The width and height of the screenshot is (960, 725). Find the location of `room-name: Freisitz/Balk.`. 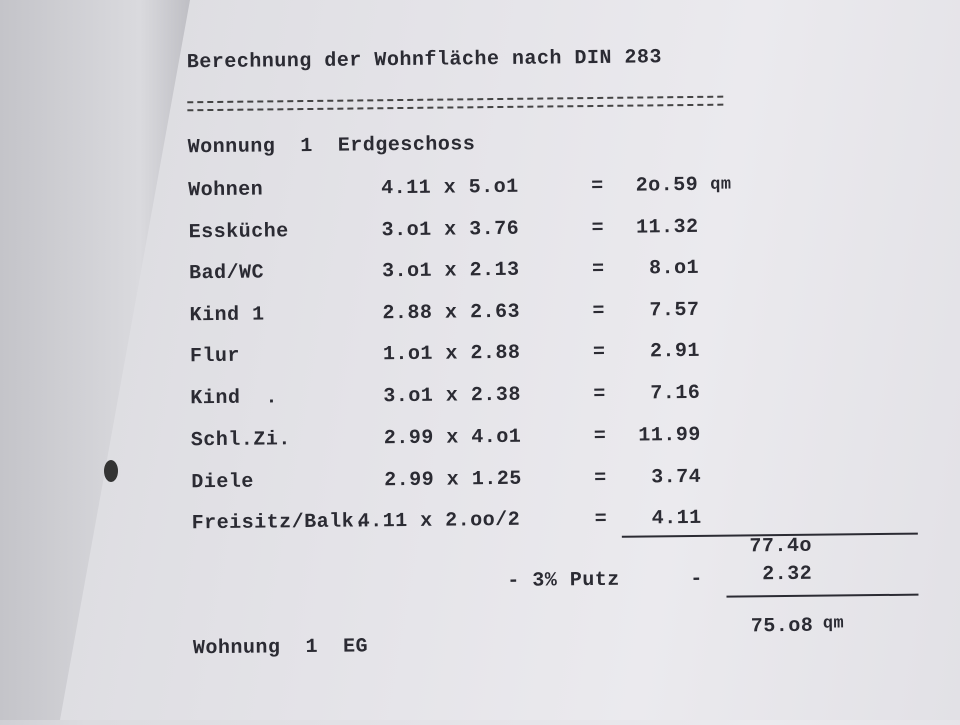

room-name: Freisitz/Balk. is located at coordinates (279, 523).